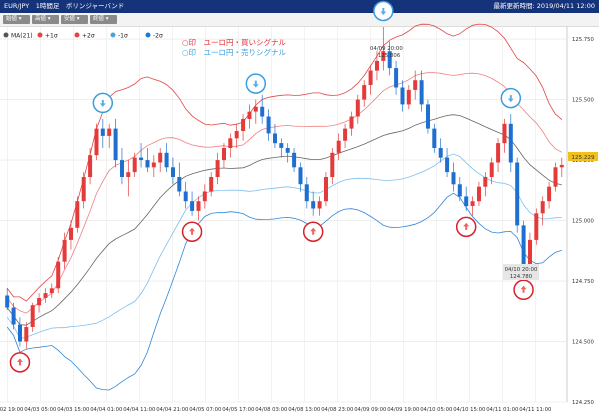  What do you see at coordinates (148, 35) in the screenshot?
I see `legend-swatch-minus2` at bounding box center [148, 35].